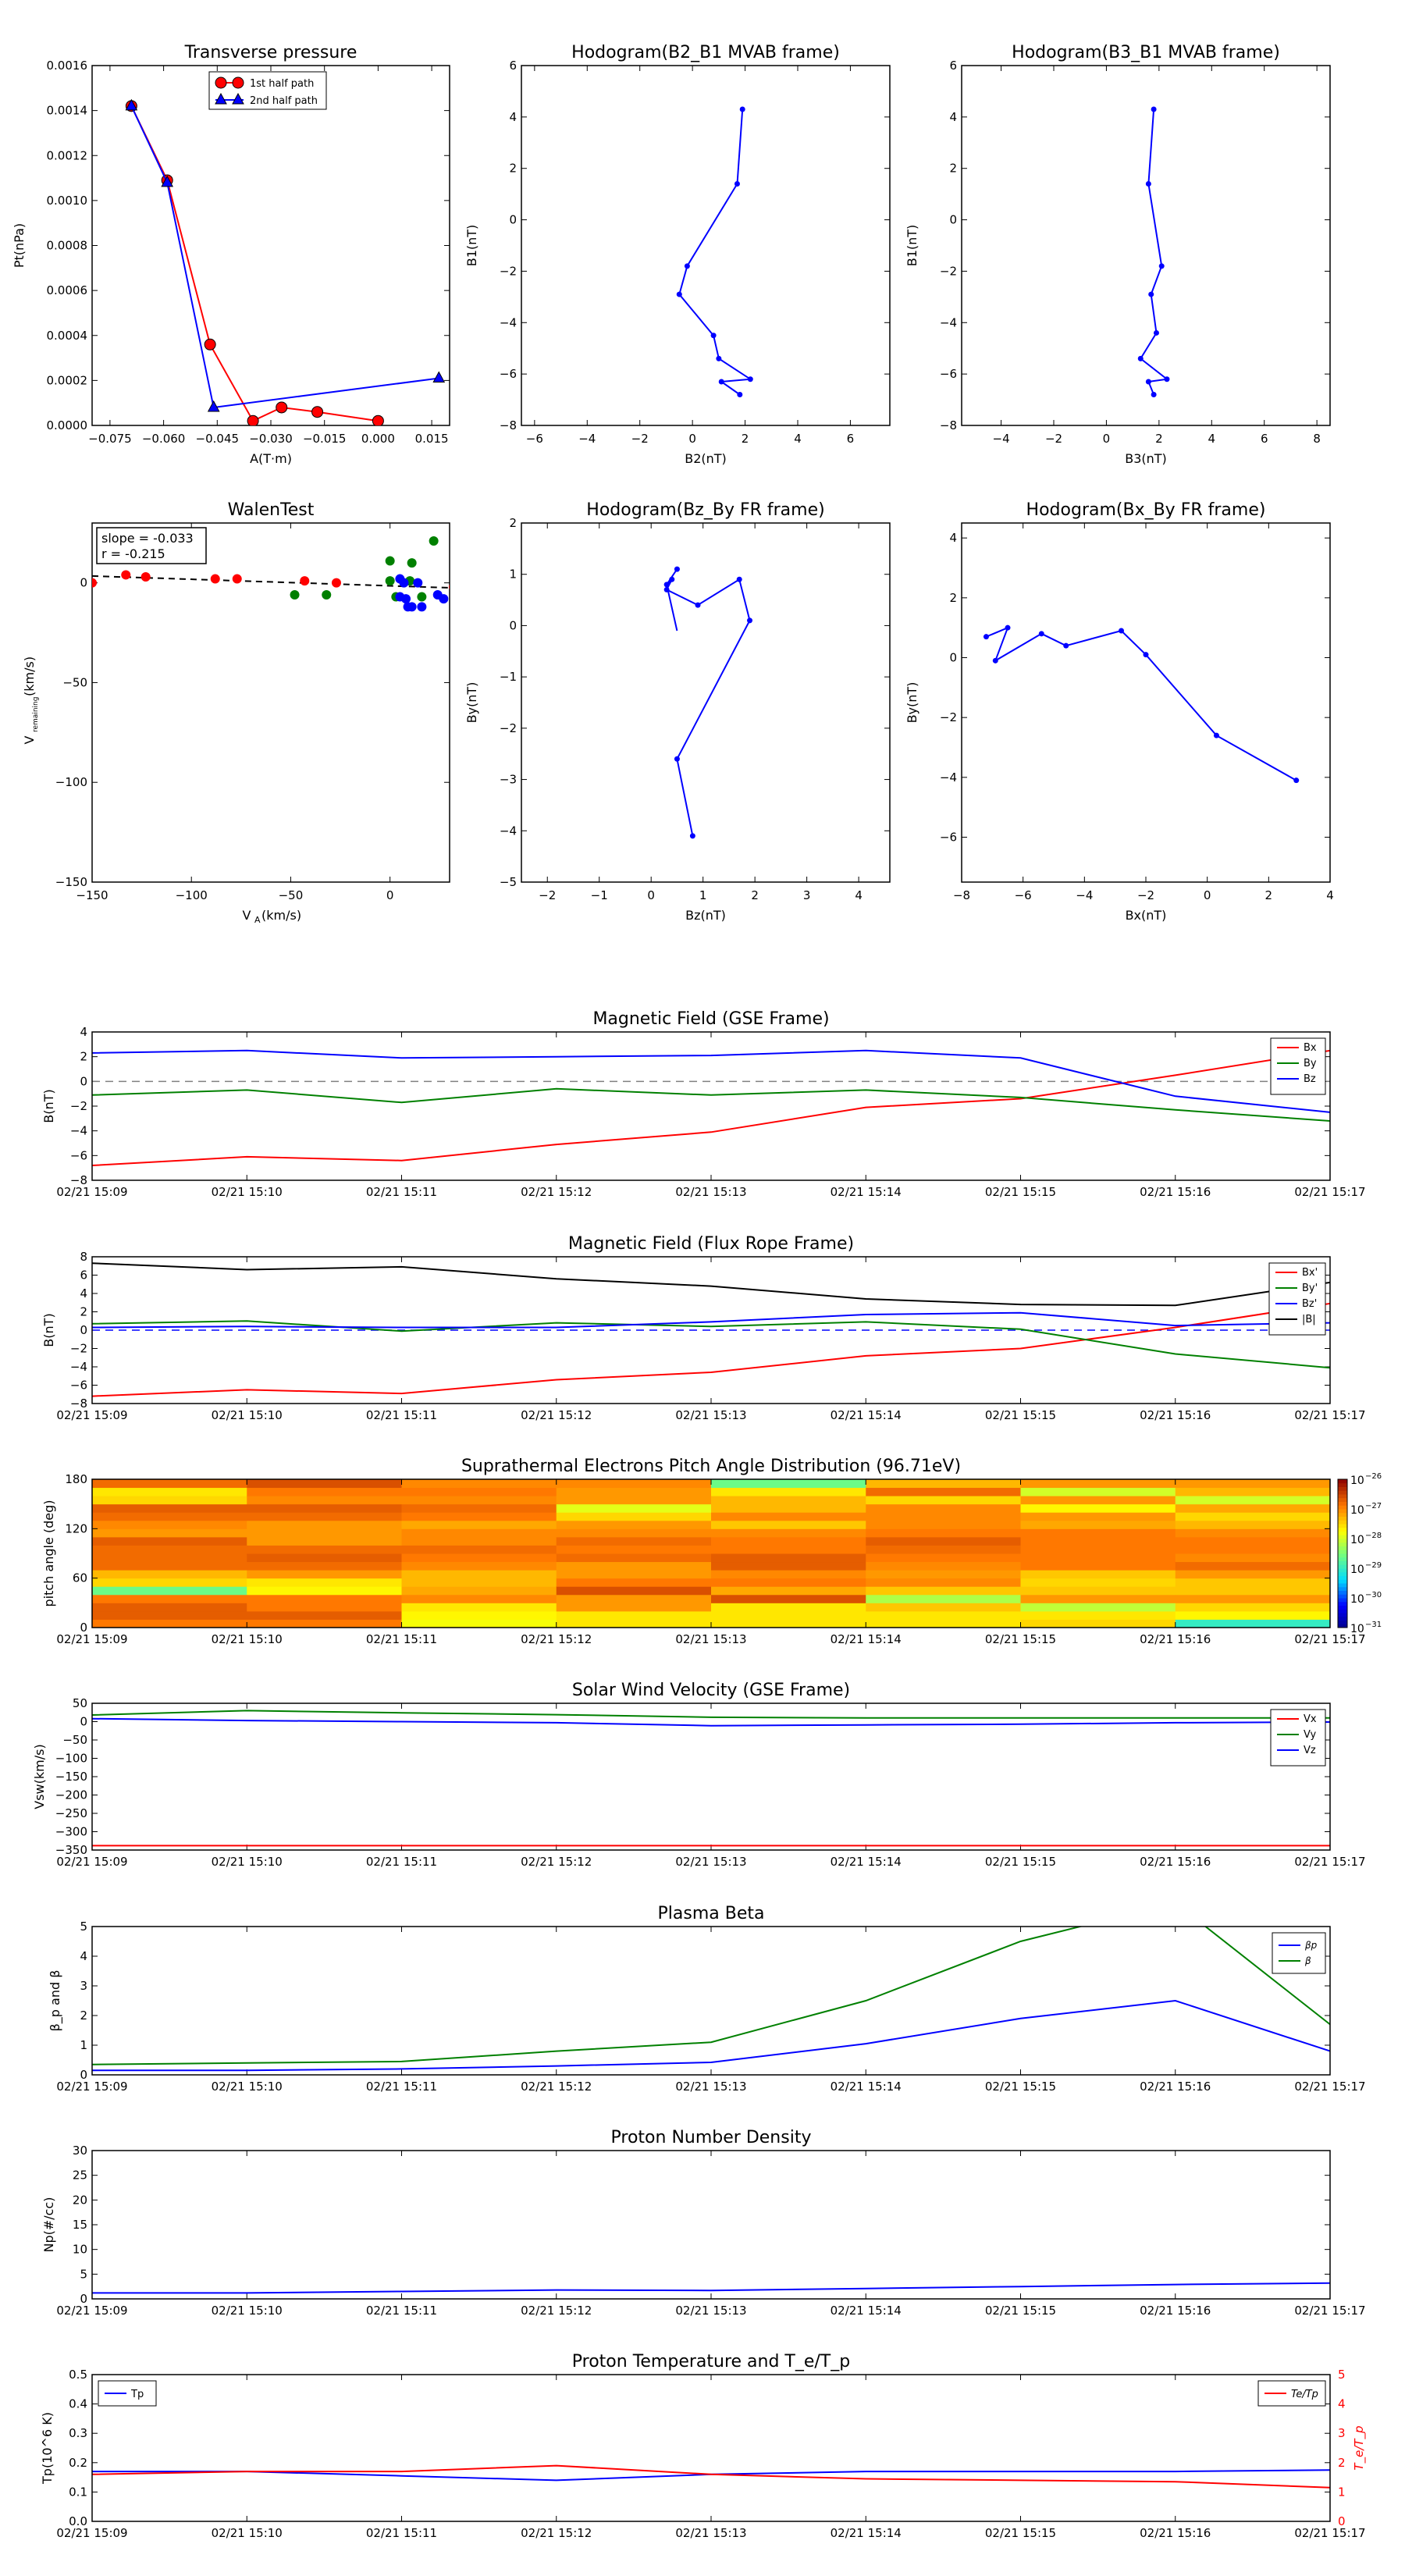  Describe the element at coordinates (221, 82) in the screenshot. I see `legend-marker` at that location.